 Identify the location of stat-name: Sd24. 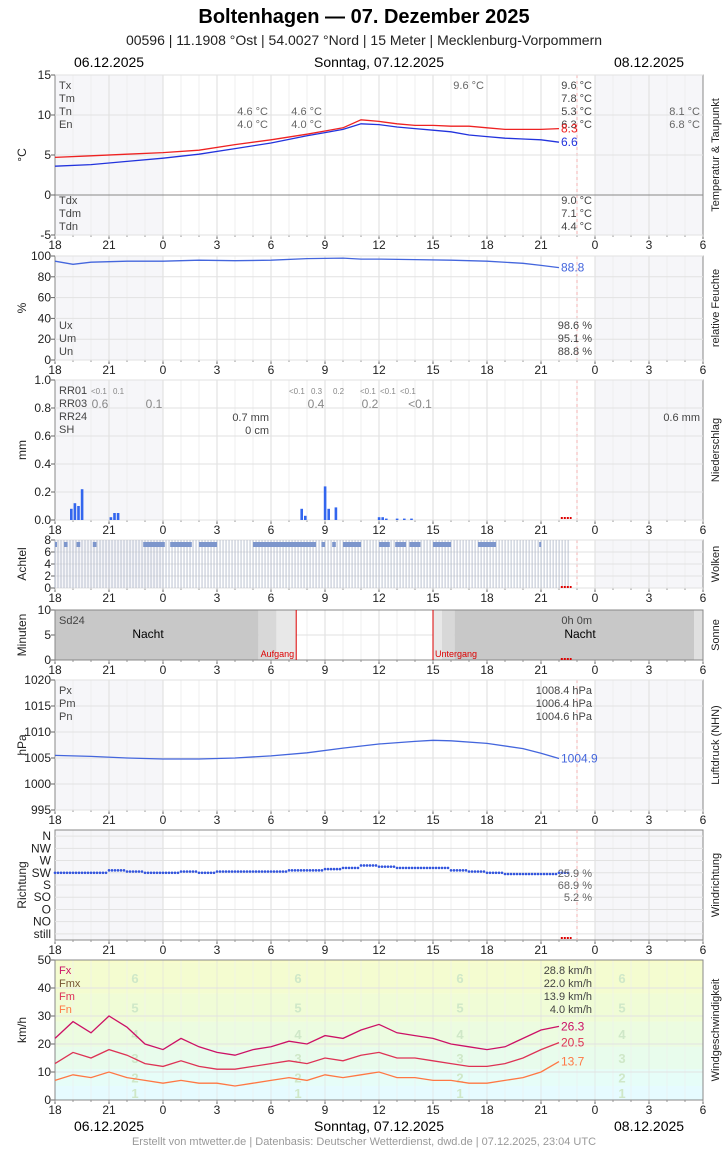
(72, 621).